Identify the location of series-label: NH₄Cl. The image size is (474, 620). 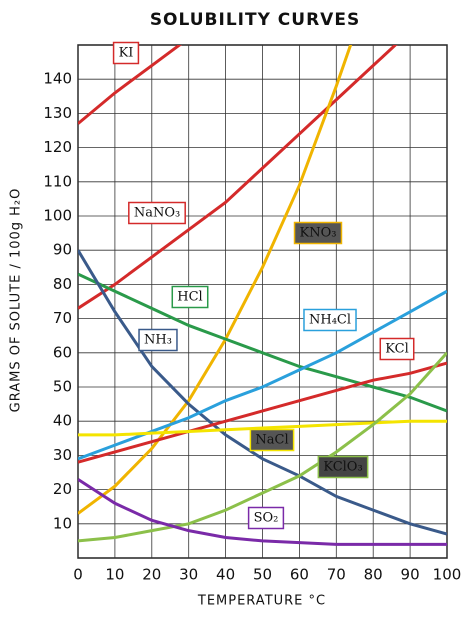
(330, 320).